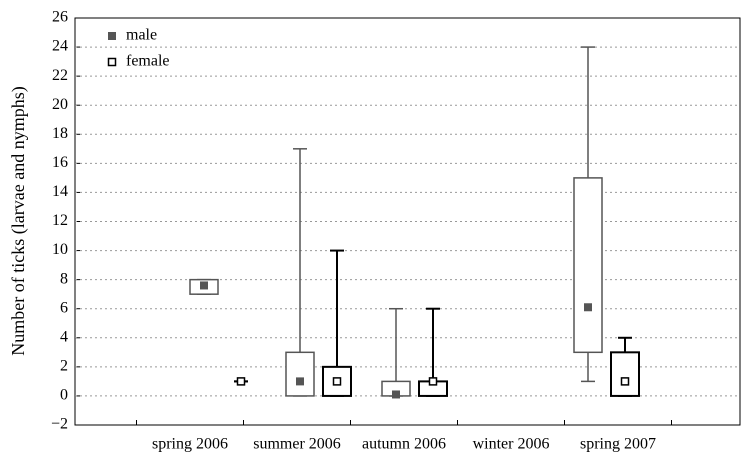  What do you see at coordinates (60, 249) in the screenshot?
I see `y-tick-label: 10` at bounding box center [60, 249].